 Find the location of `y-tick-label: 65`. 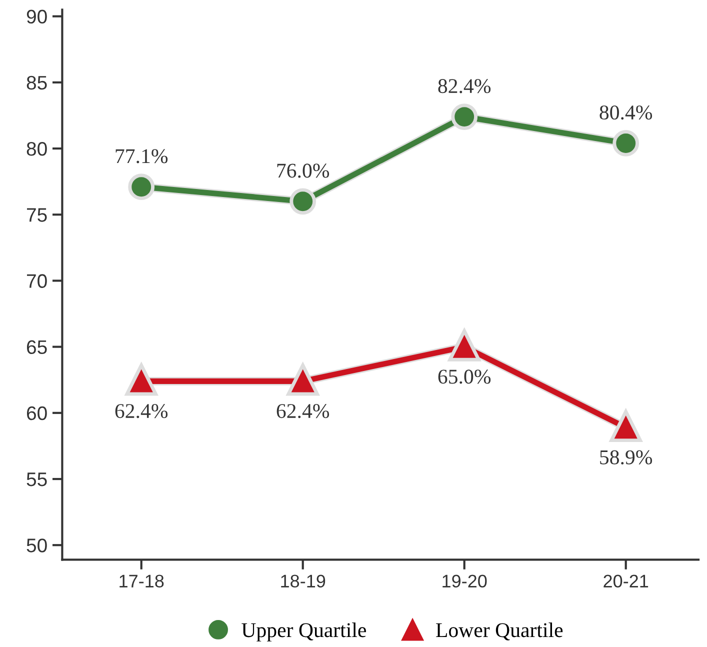

y-tick-label: 65 is located at coordinates (36, 347).